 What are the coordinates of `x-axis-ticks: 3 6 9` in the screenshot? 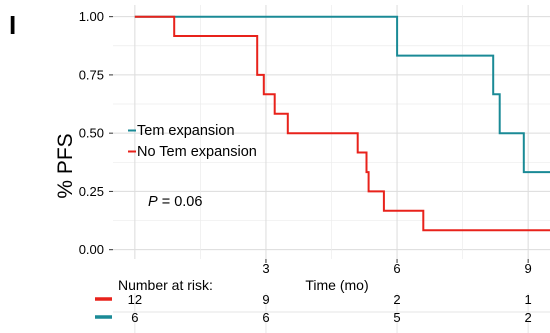 It's located at (397, 267).